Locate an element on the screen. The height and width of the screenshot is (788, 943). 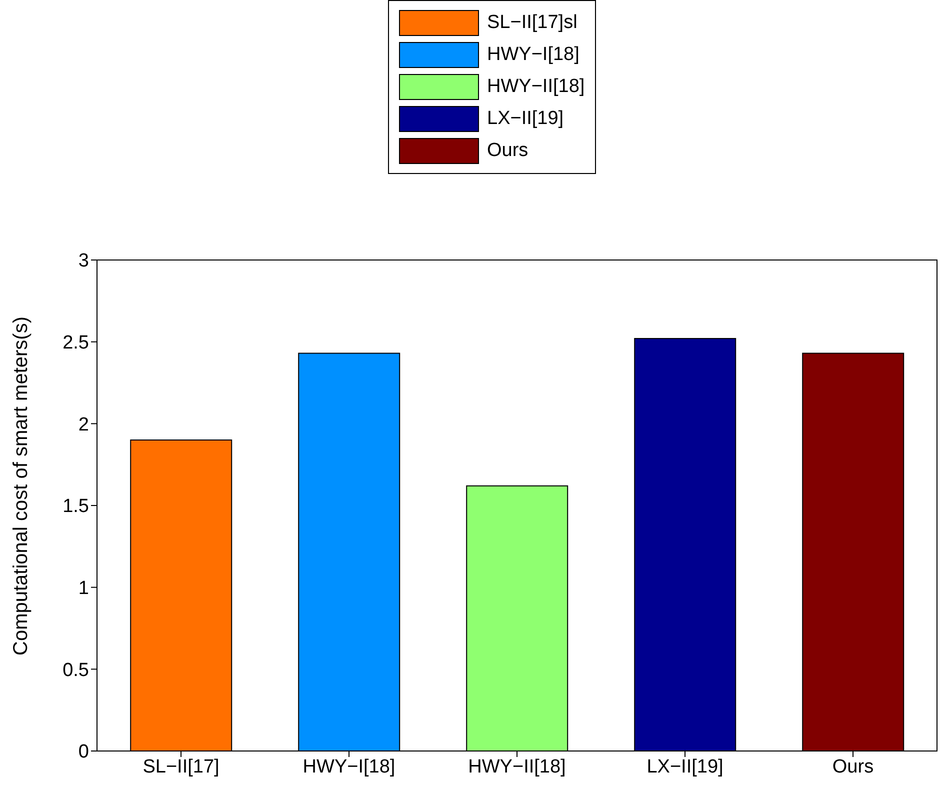
x-tick-label: HWY−I[18] is located at coordinates (349, 767).